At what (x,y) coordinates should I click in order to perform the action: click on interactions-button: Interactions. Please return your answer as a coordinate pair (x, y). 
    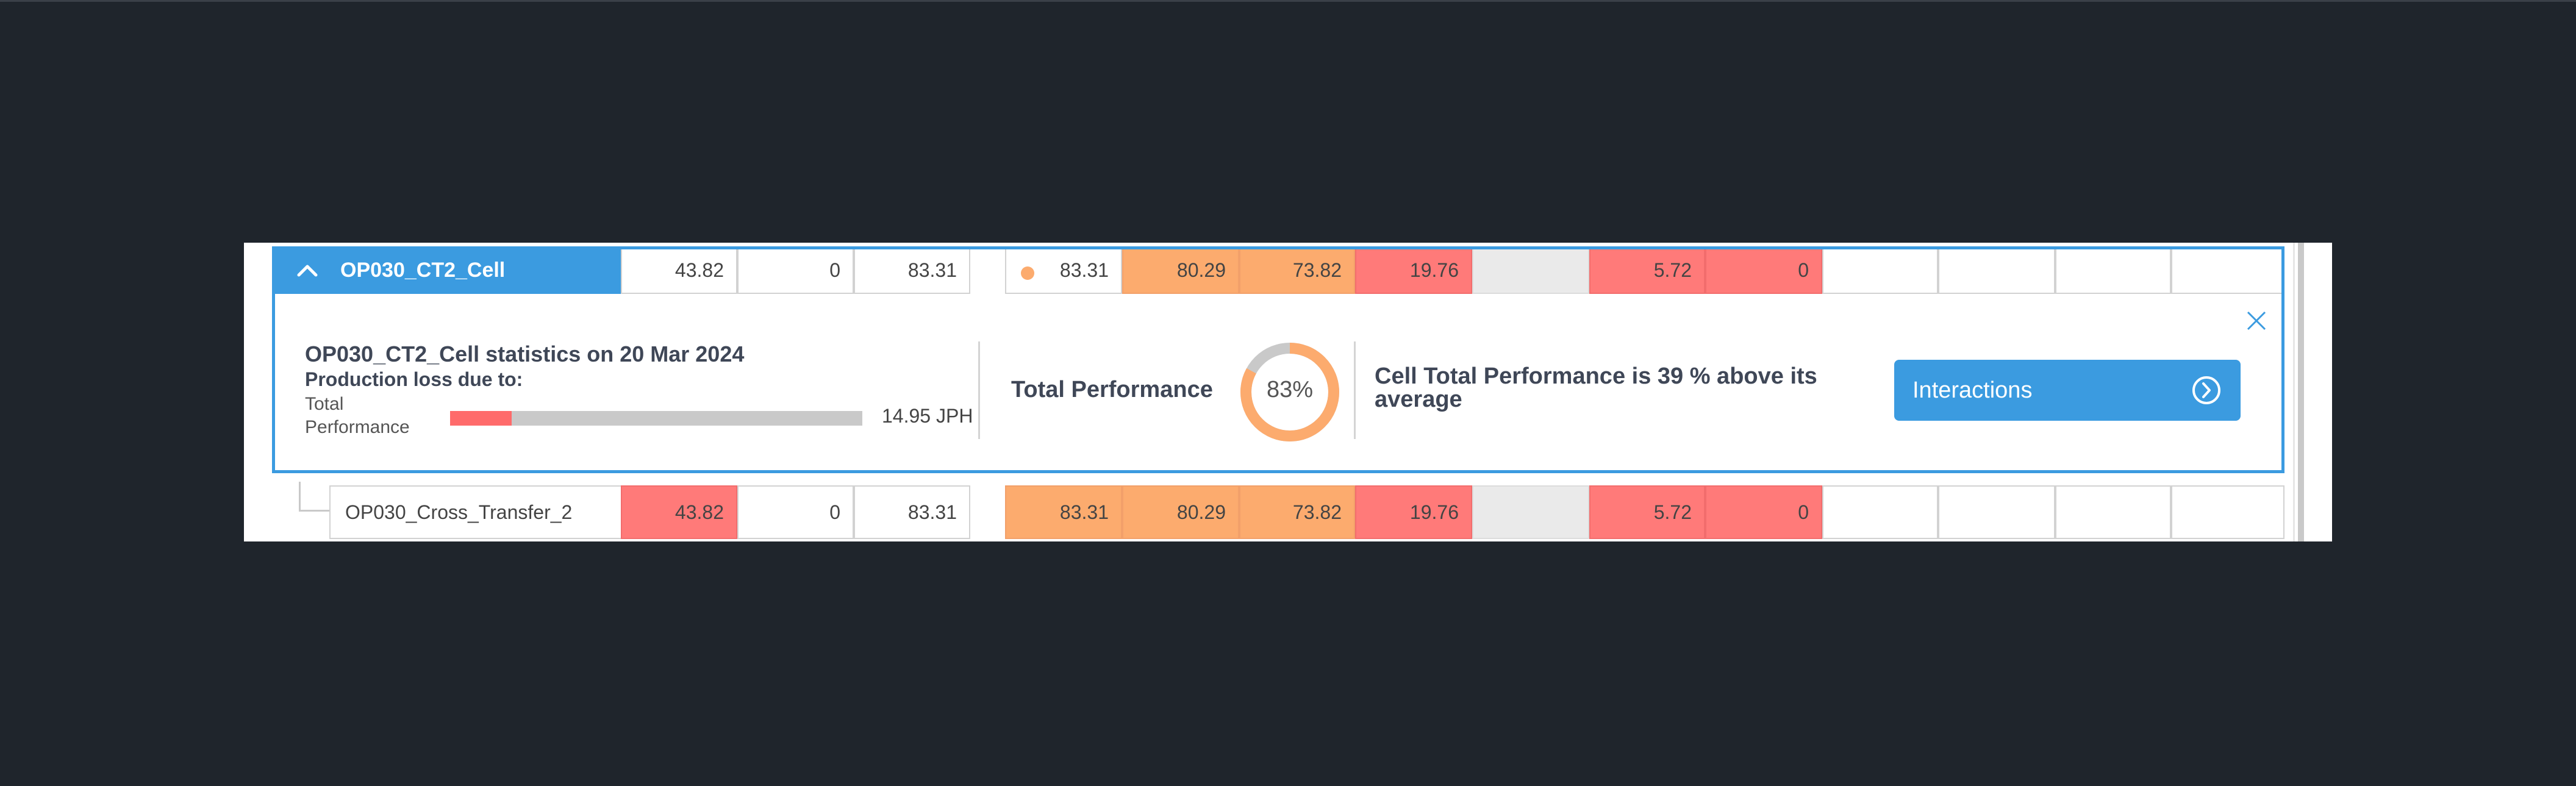
    Looking at the image, I should click on (2067, 390).